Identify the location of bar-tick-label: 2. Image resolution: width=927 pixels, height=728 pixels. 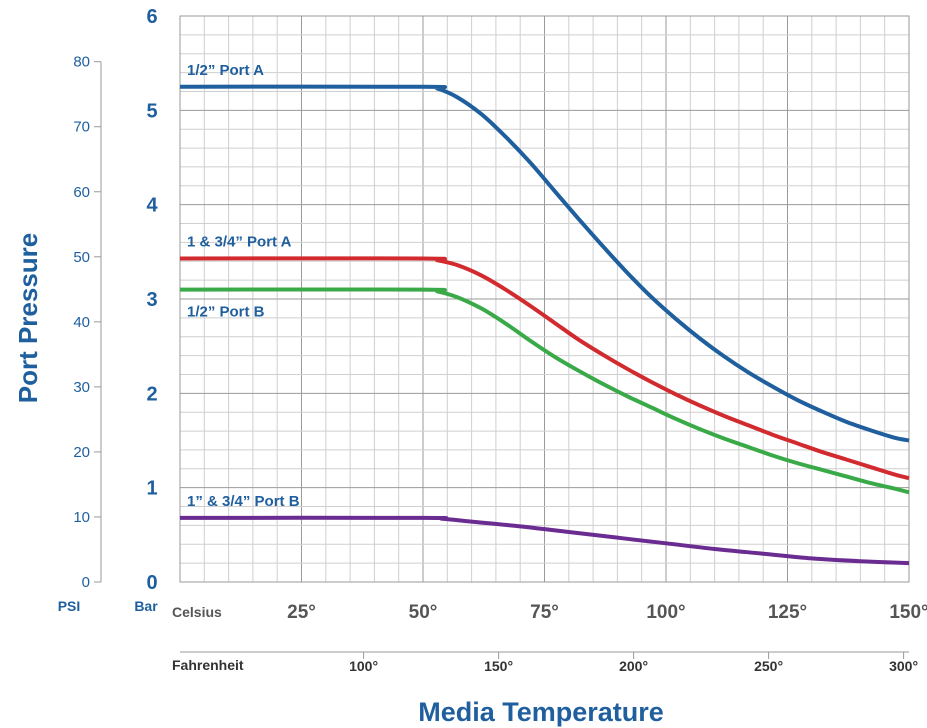
(151, 394).